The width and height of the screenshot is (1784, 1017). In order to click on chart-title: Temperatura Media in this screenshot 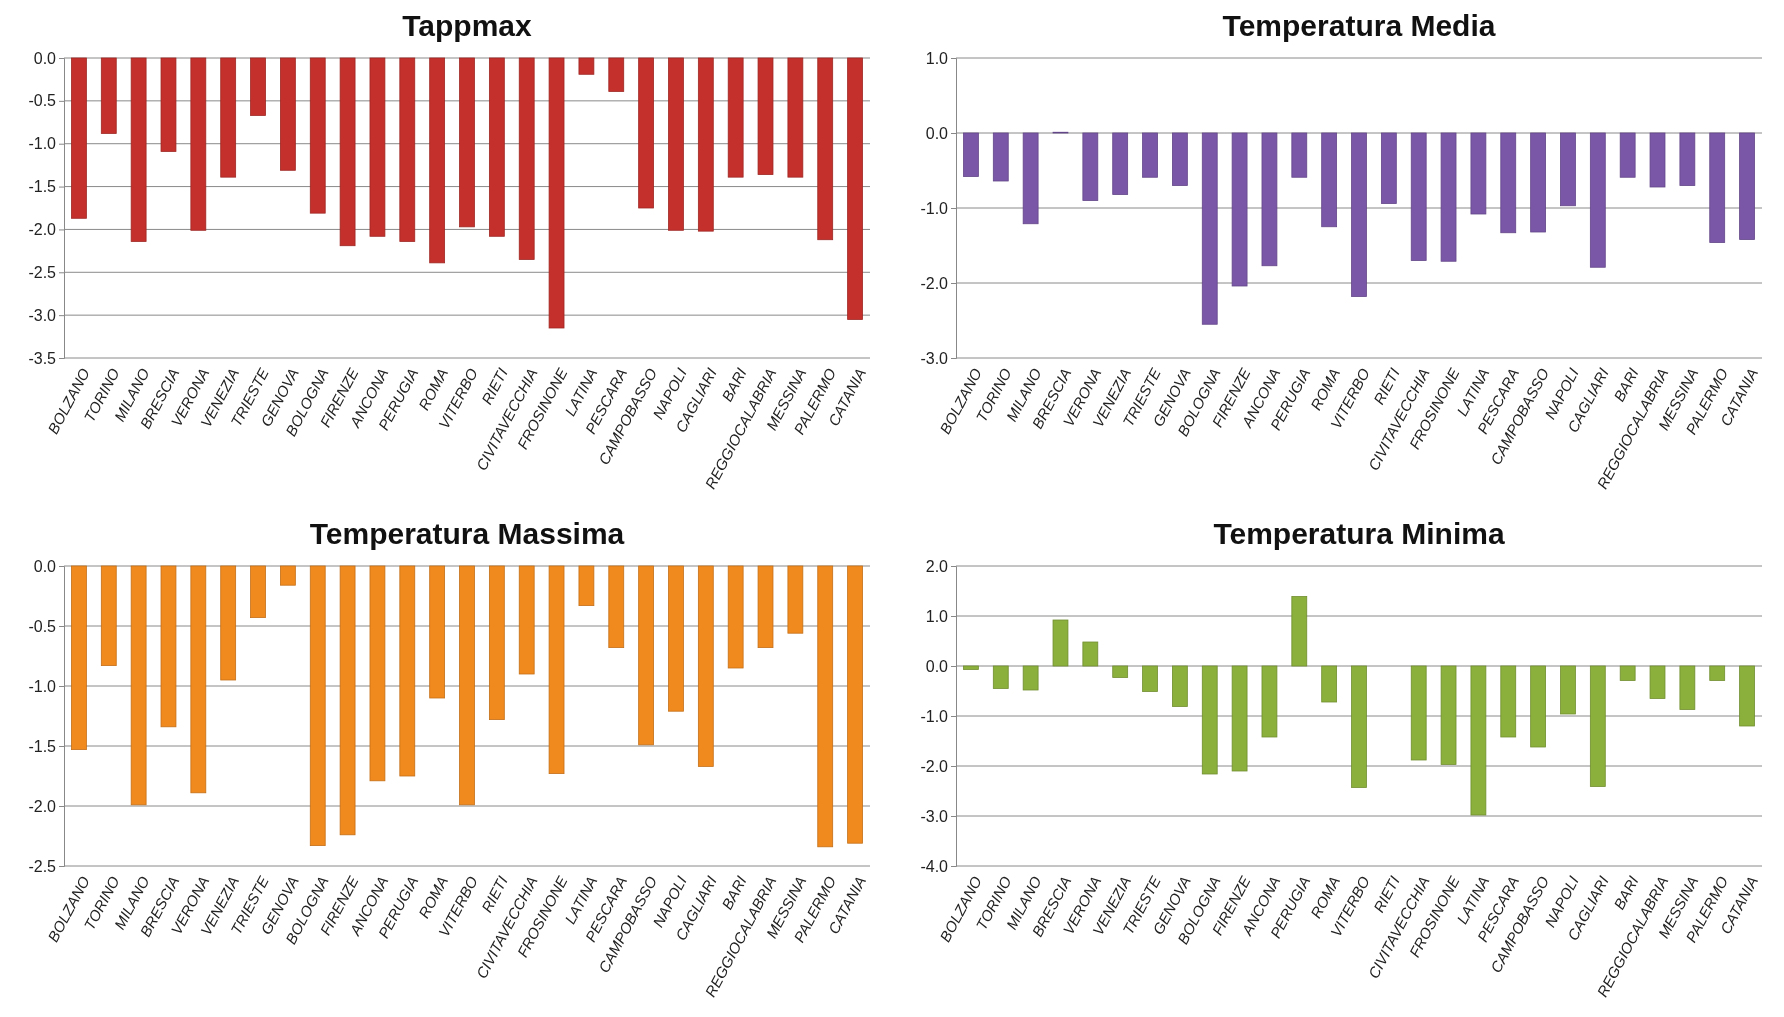, I will do `click(1359, 25)`.